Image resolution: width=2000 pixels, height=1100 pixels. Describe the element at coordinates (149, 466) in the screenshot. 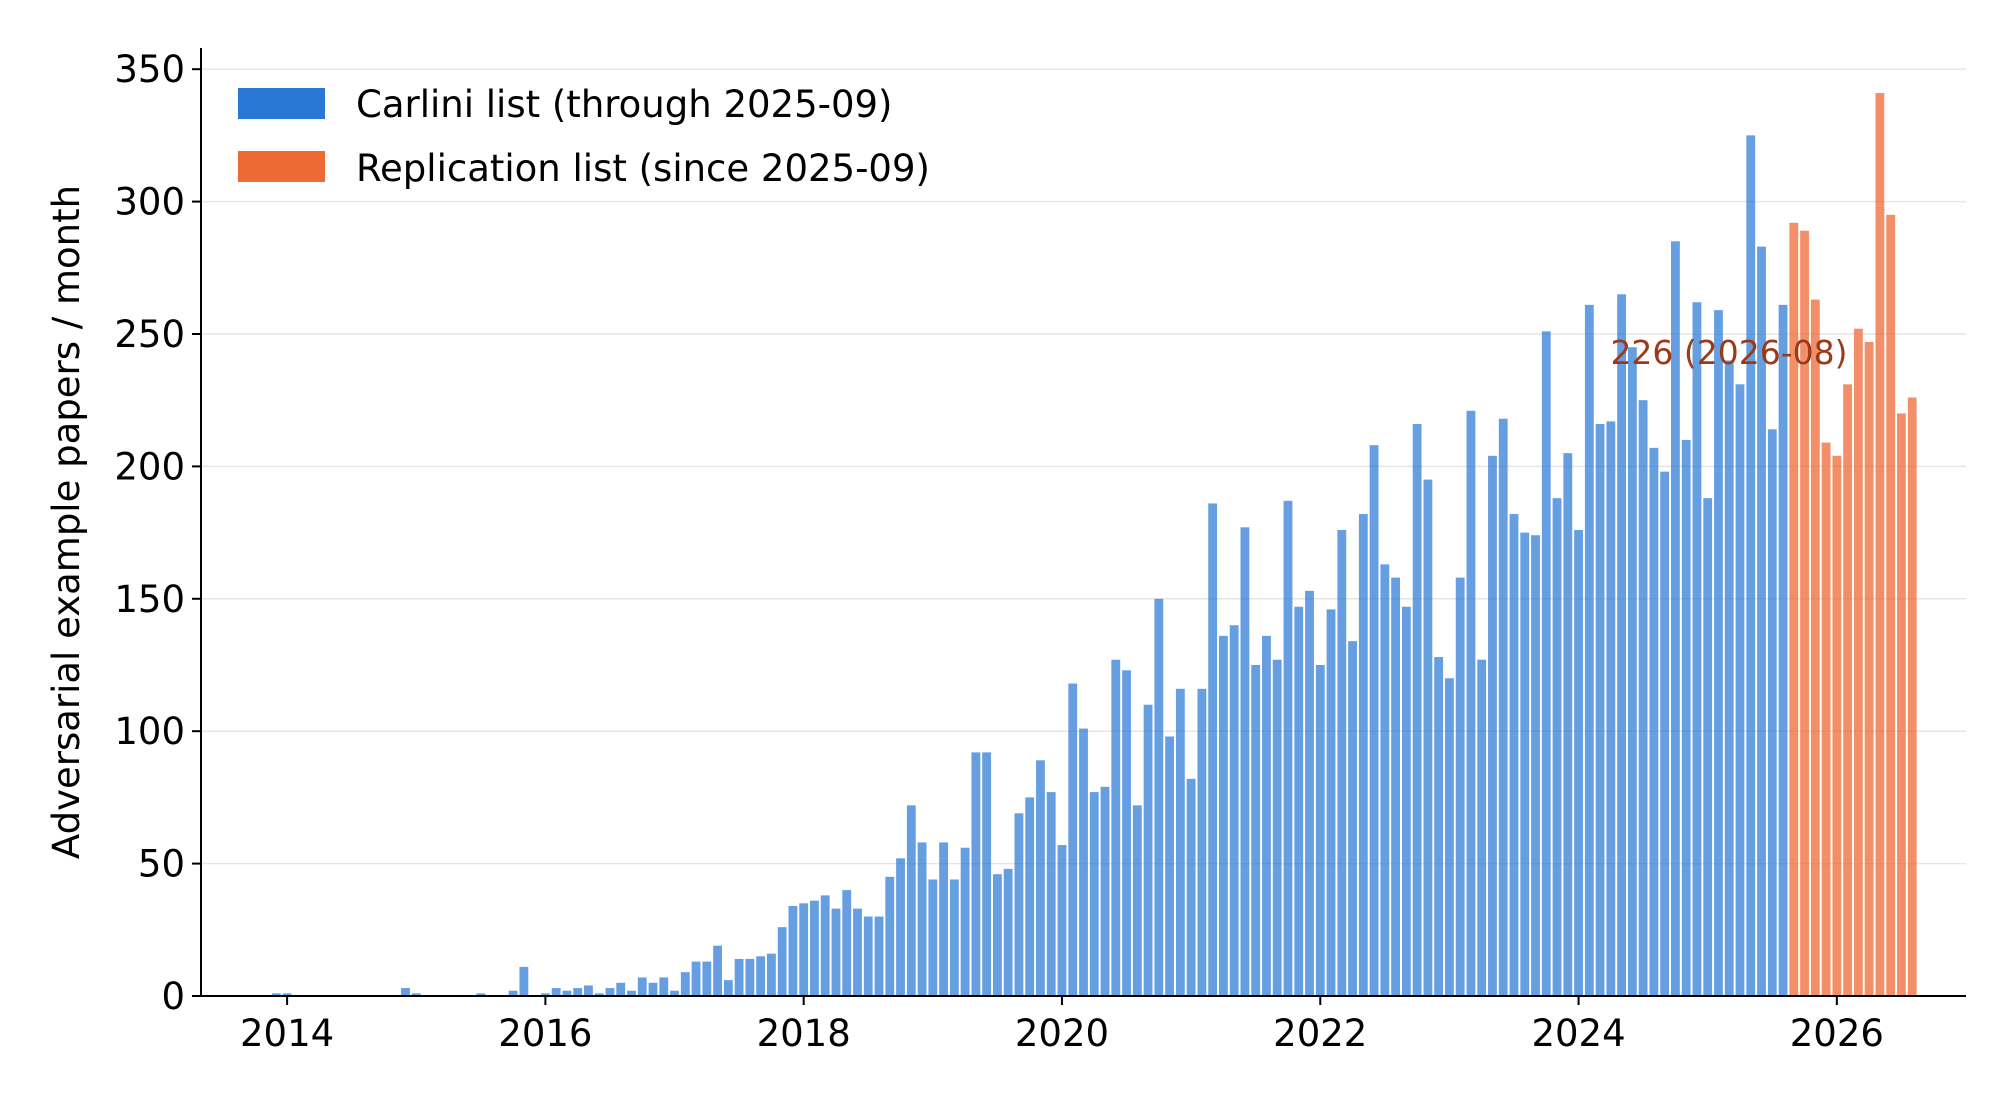

I see `y-tick-label: 200` at that location.